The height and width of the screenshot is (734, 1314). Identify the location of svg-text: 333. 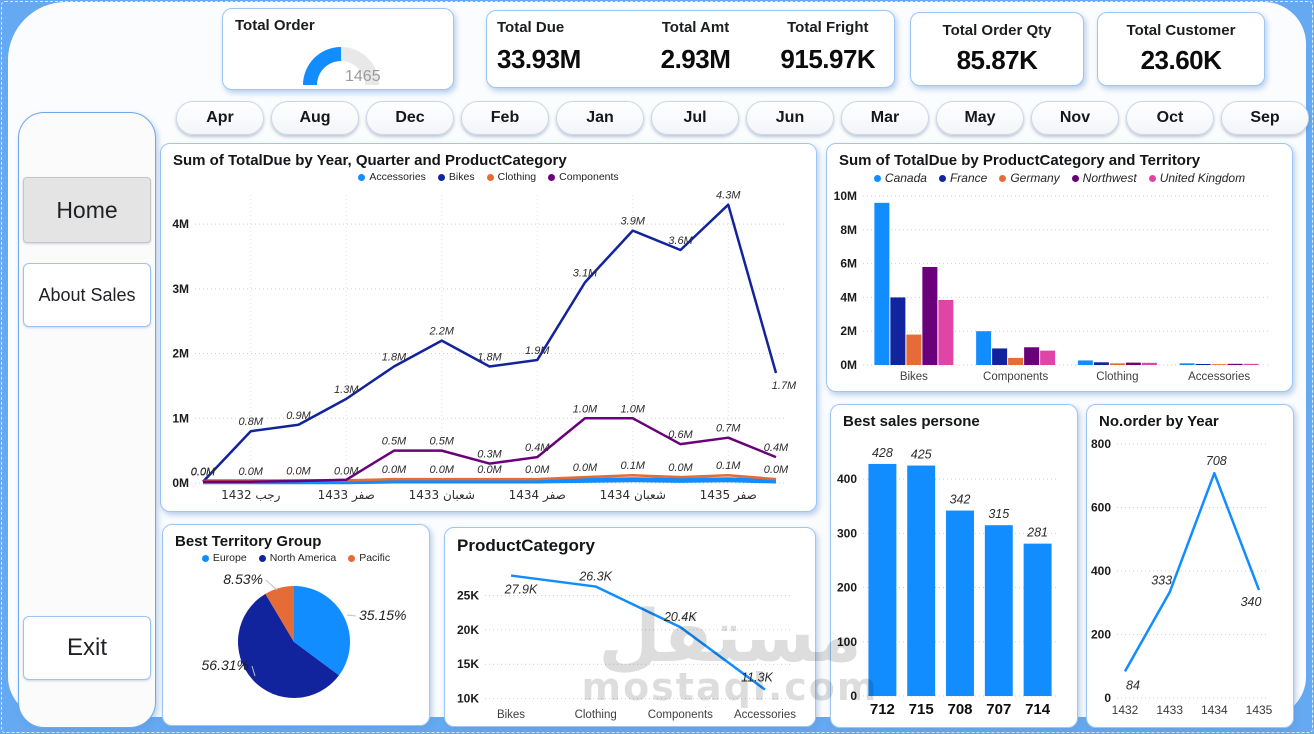
(1161, 580).